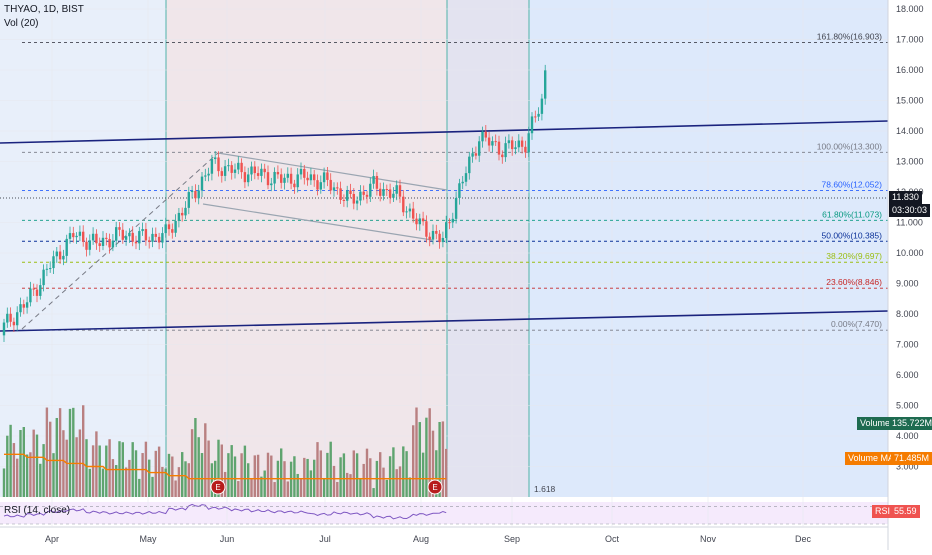 The height and width of the screenshot is (555, 932). Describe the element at coordinates (227, 539) in the screenshot. I see `time-tick-label: Jun` at that location.